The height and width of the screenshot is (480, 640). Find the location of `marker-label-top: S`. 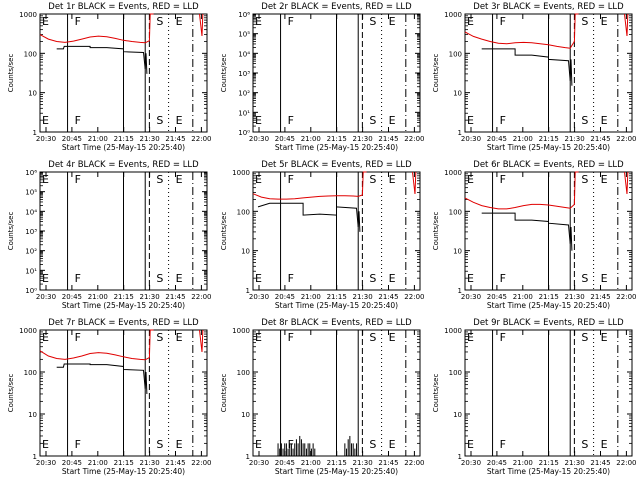

marker-label-top: S is located at coordinates (159, 21).